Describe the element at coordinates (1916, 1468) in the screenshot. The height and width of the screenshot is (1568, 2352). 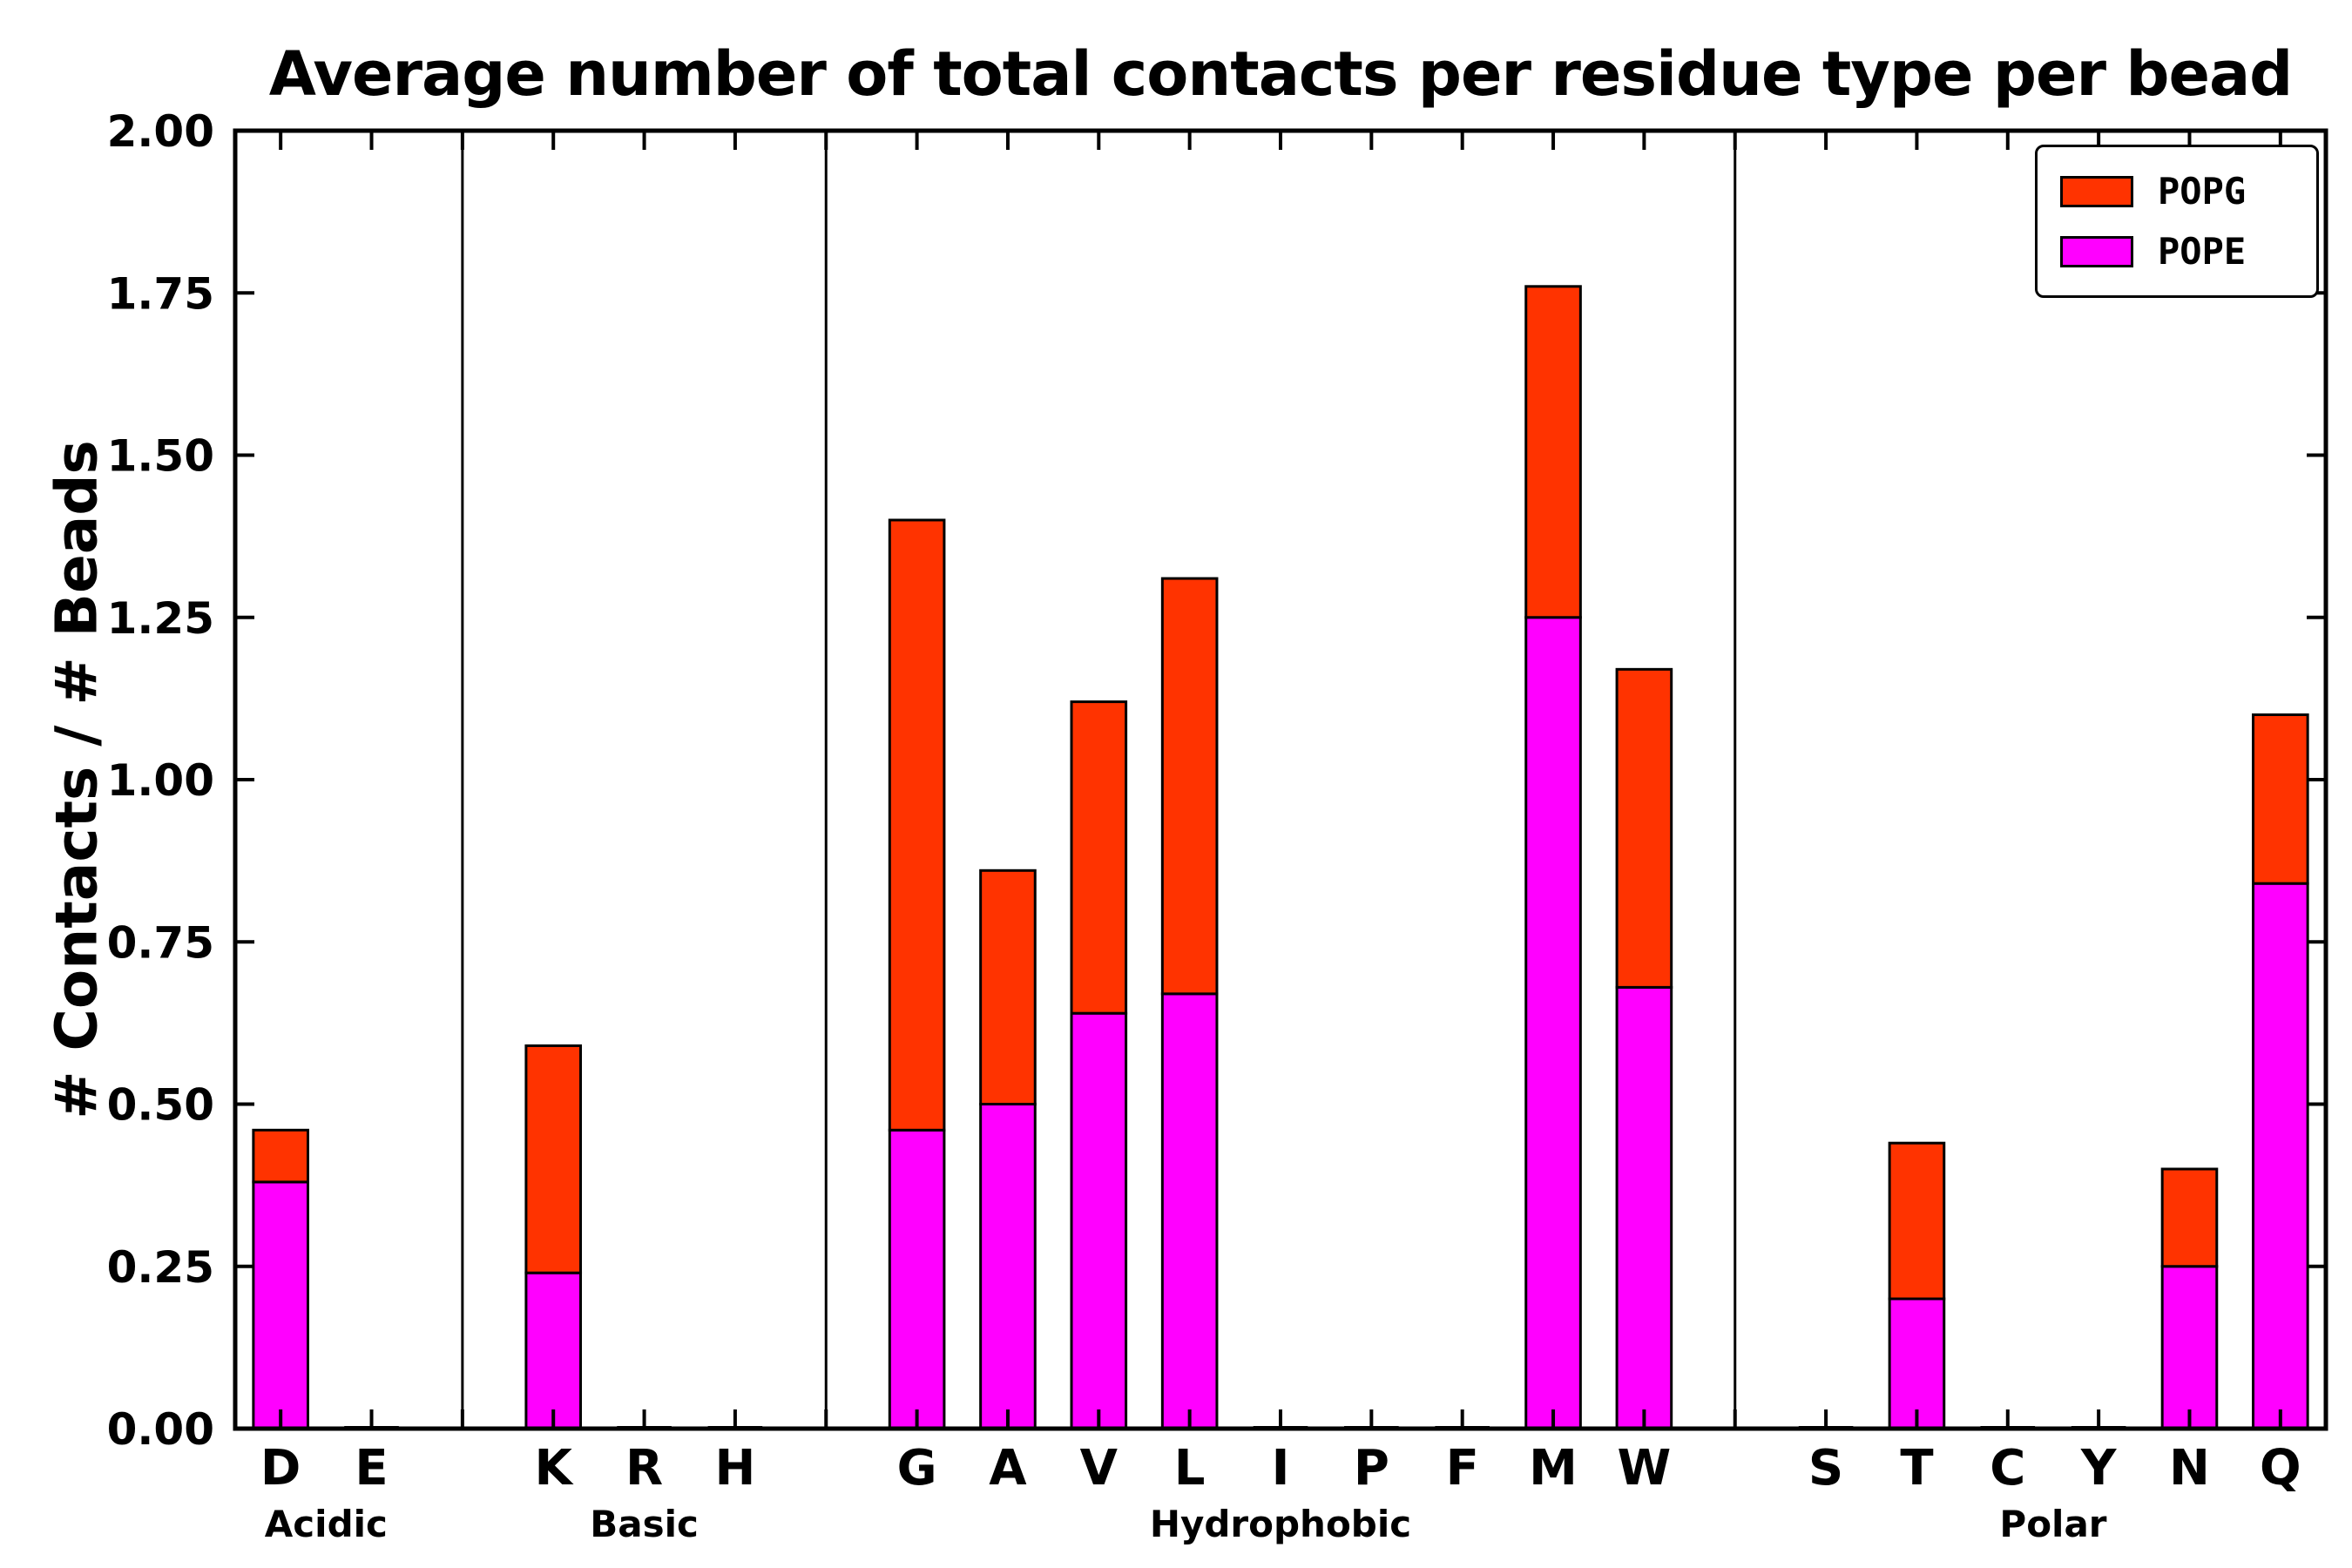
I see `xtick-label-T: T` at that location.